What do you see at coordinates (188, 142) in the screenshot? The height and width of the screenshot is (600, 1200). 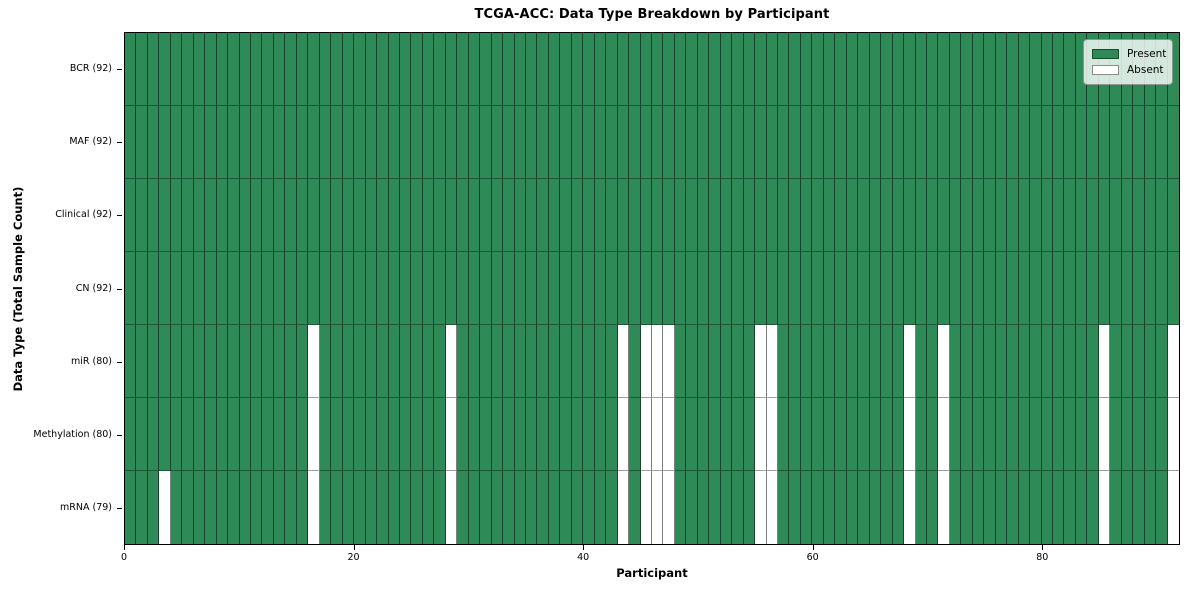 I see `heatmap-cell-maf-p5` at bounding box center [188, 142].